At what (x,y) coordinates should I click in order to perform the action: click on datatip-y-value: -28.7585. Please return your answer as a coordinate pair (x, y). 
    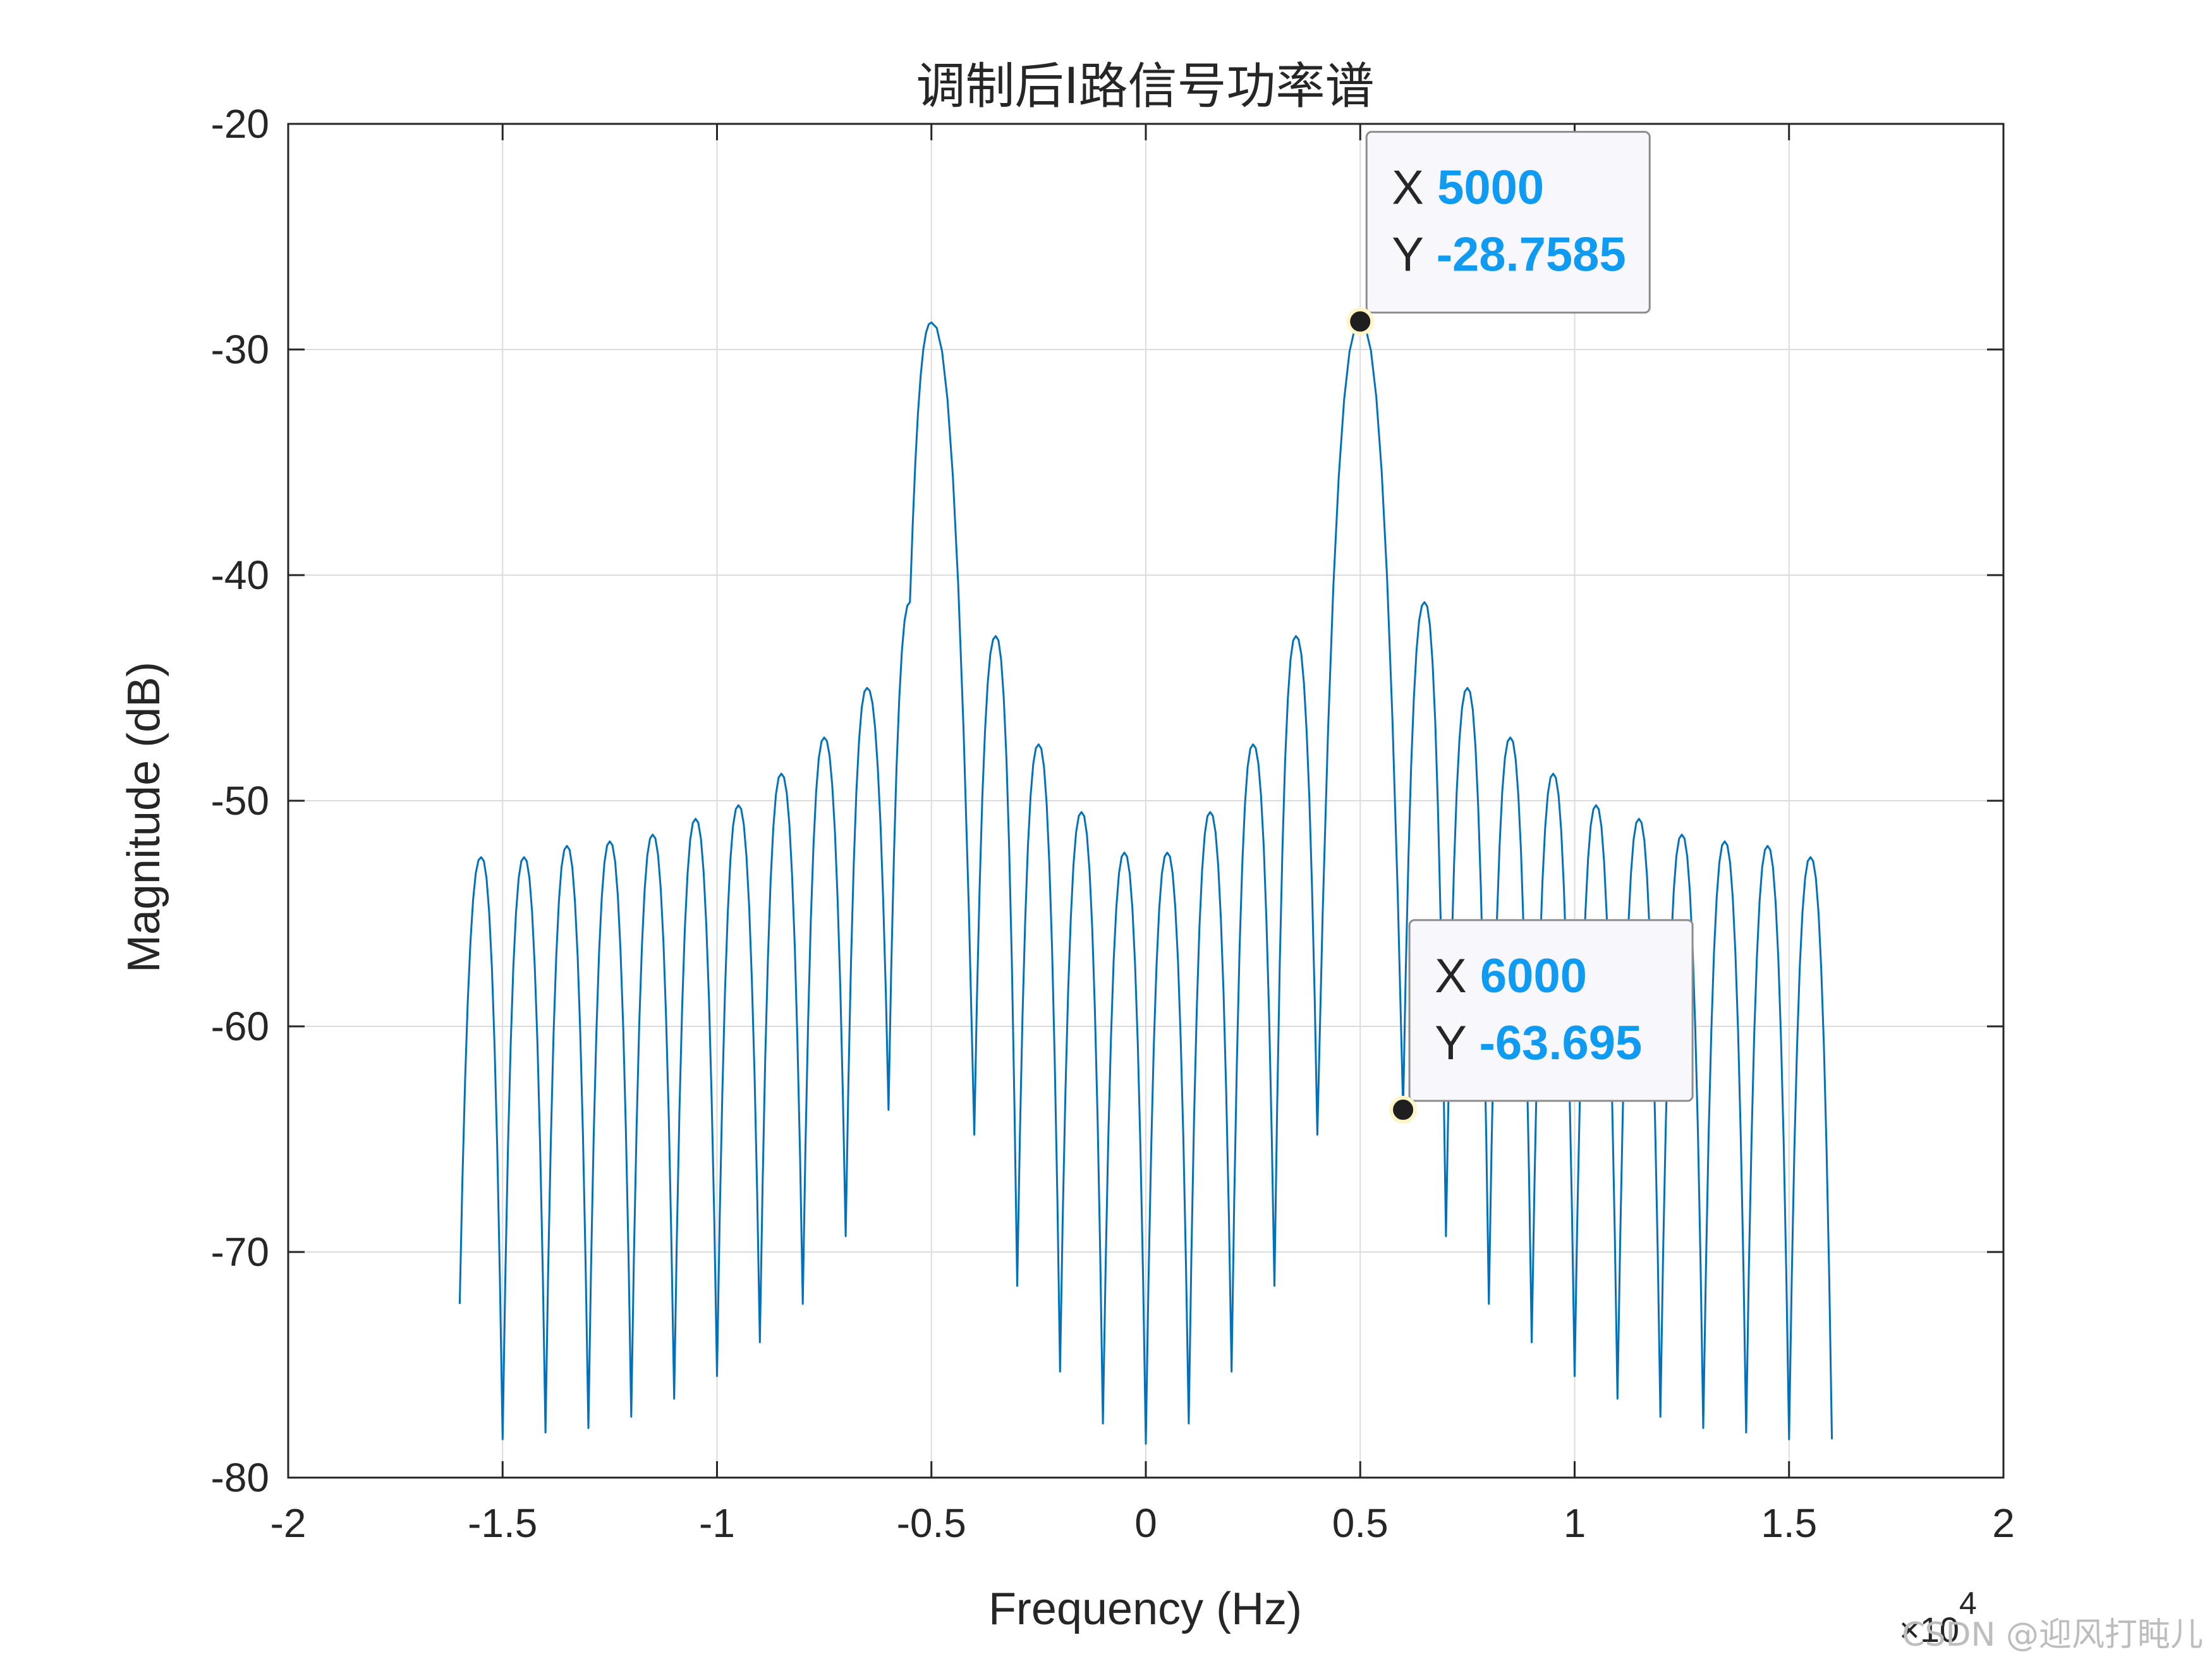
    Looking at the image, I should click on (1531, 255).